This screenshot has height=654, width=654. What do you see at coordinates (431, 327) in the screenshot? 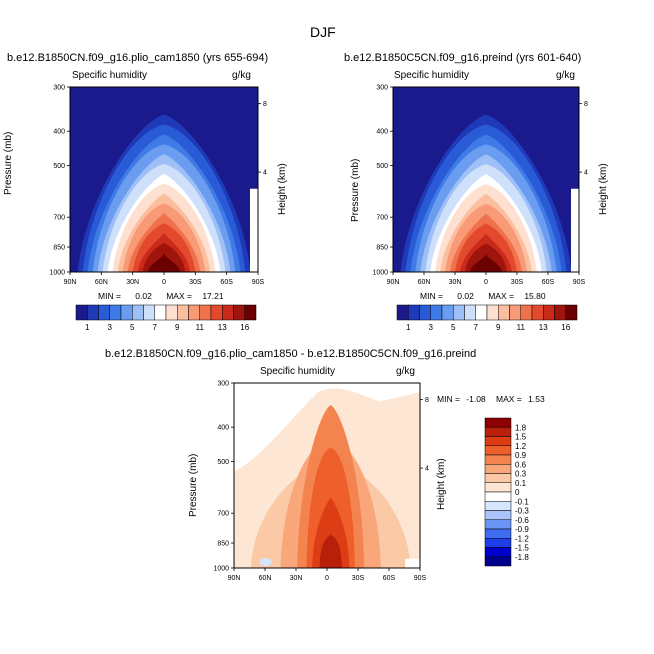
I see `colorbar-label-right: 3` at bounding box center [431, 327].